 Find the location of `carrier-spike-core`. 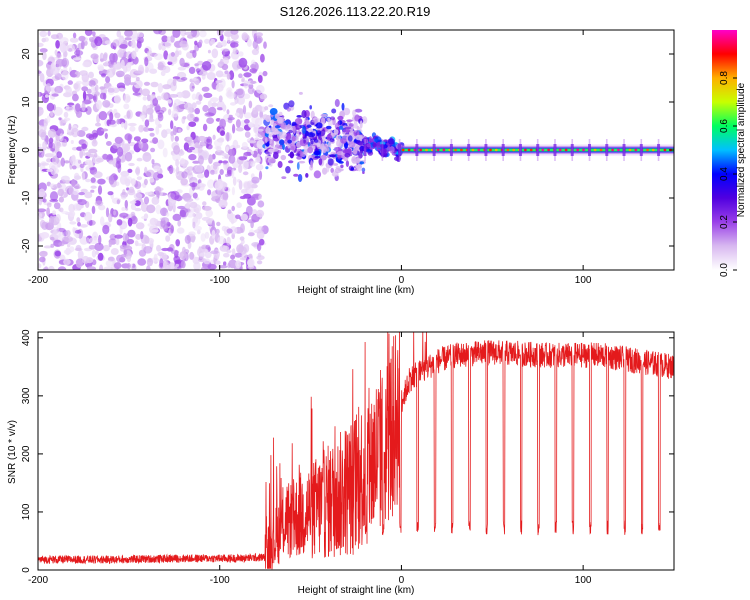

carrier-spike-core is located at coordinates (607, 150).